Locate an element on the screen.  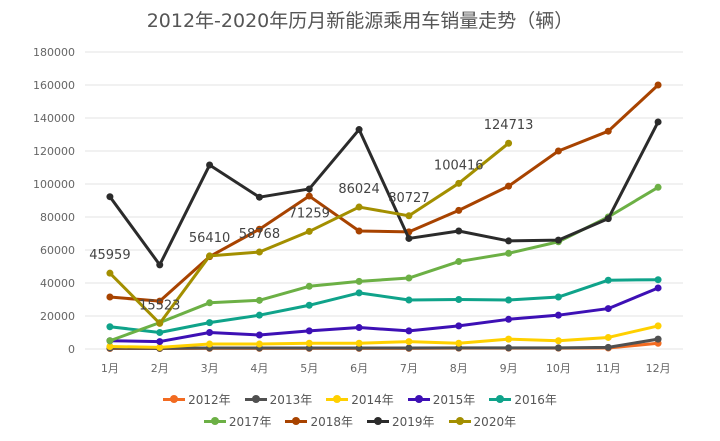
y-tick-label: 40000 is located at coordinates (57, 283).